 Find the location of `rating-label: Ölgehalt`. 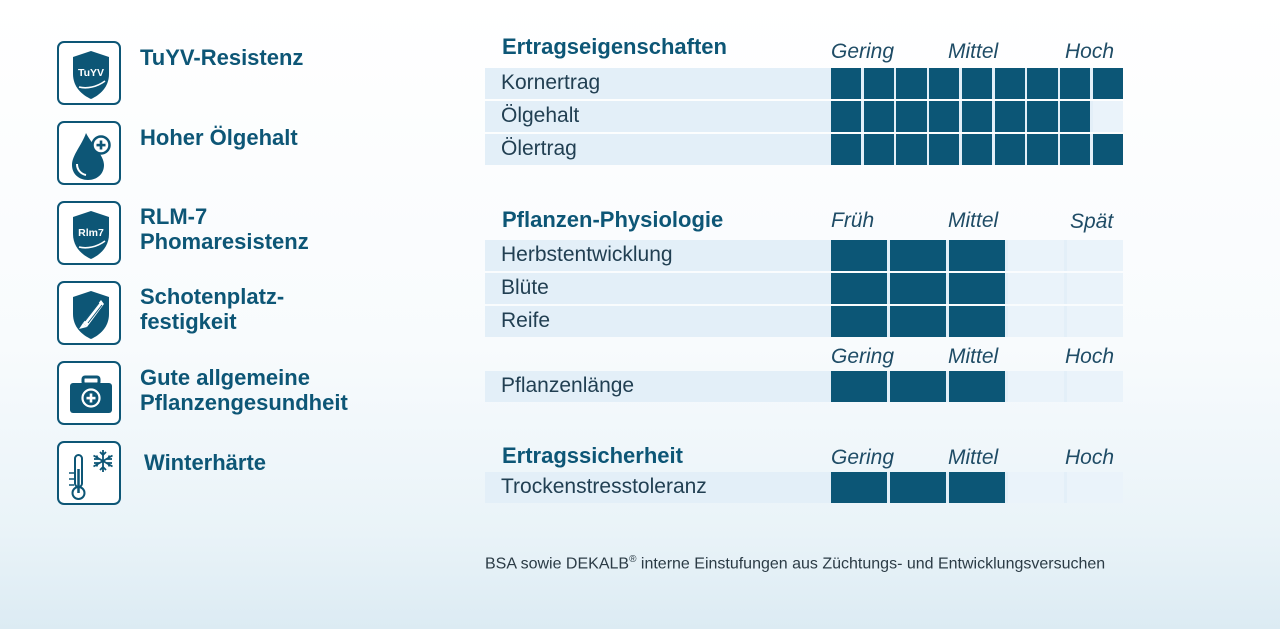

rating-label: Ölgehalt is located at coordinates (540, 115).